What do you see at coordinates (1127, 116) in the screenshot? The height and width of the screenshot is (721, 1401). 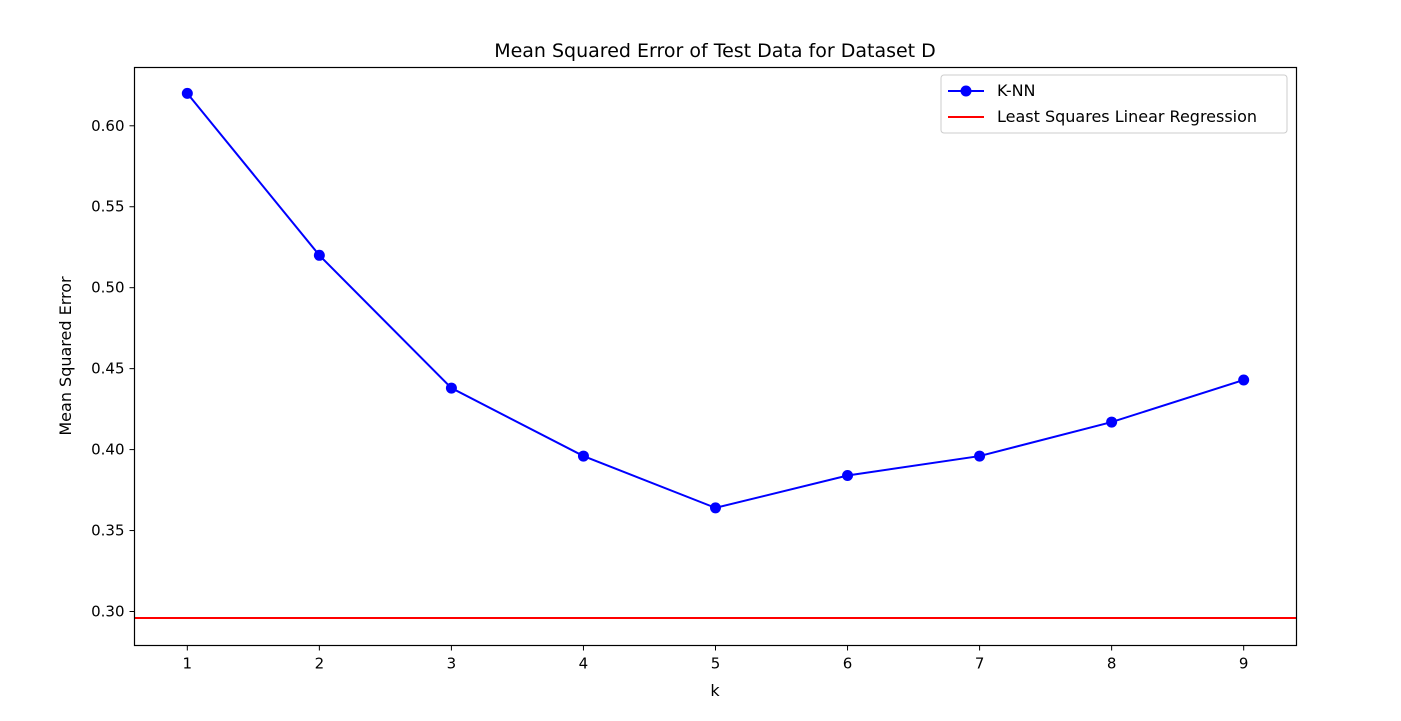 I see `legend-regression-label: Least Squares Linear Regression` at bounding box center [1127, 116].